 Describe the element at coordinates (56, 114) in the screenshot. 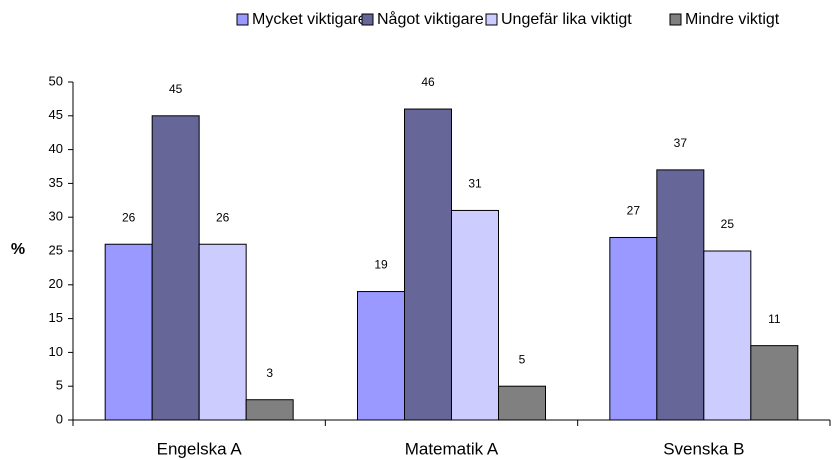

I see `y-tick-label: 45` at that location.